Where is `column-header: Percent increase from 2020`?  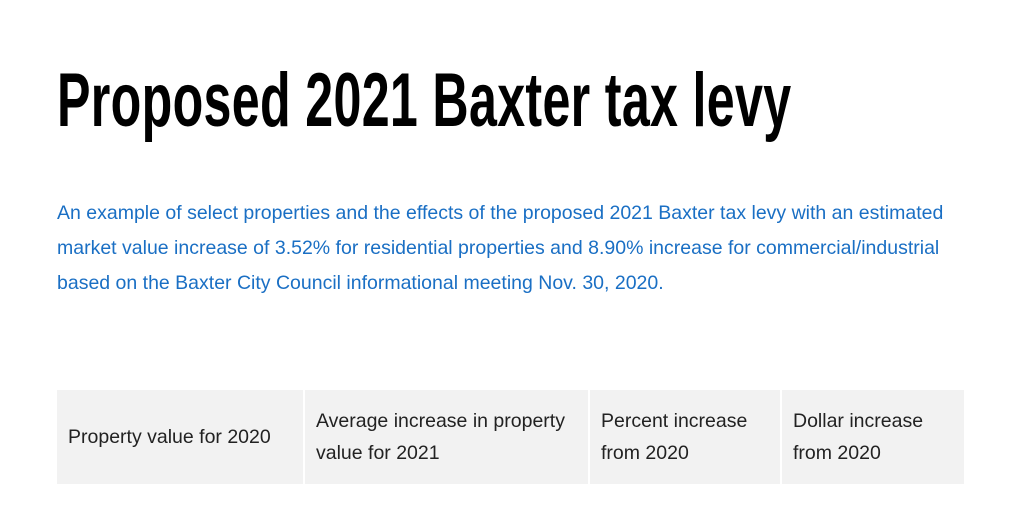
column-header: Percent increase from 2020 is located at coordinates (686, 437).